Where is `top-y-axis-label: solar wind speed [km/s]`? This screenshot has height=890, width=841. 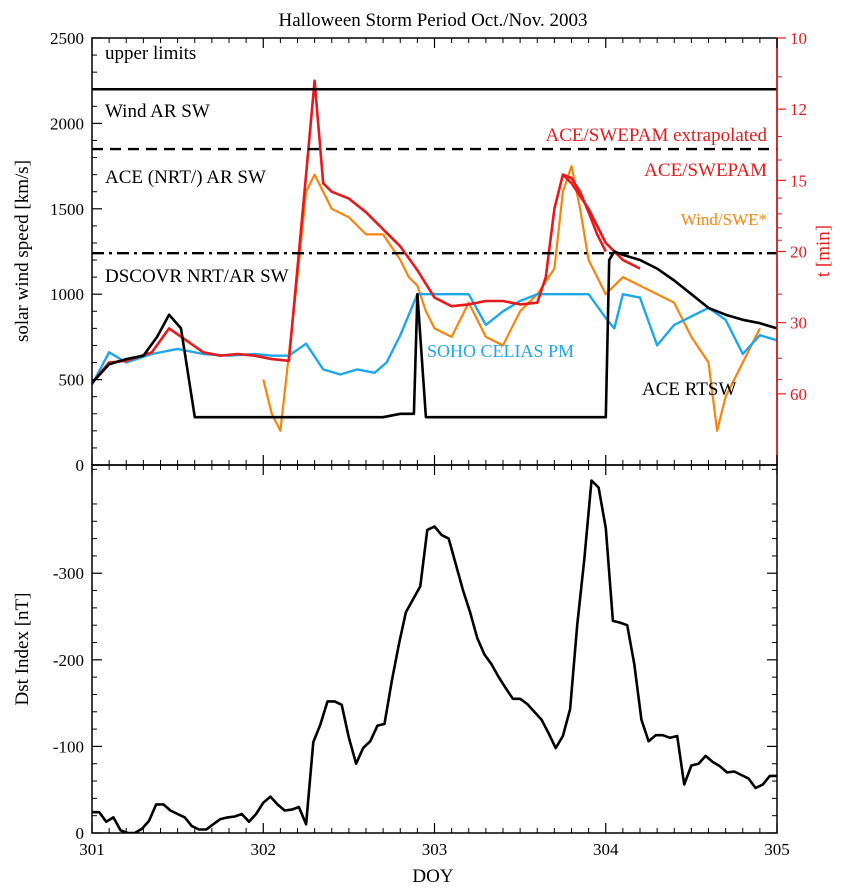
top-y-axis-label: solar wind speed [km/s] is located at coordinates (22, 251).